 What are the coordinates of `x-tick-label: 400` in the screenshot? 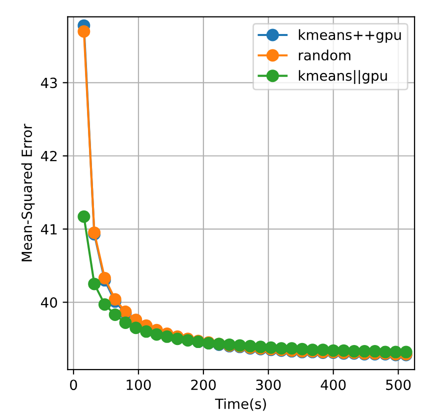 It's located at (333, 385).